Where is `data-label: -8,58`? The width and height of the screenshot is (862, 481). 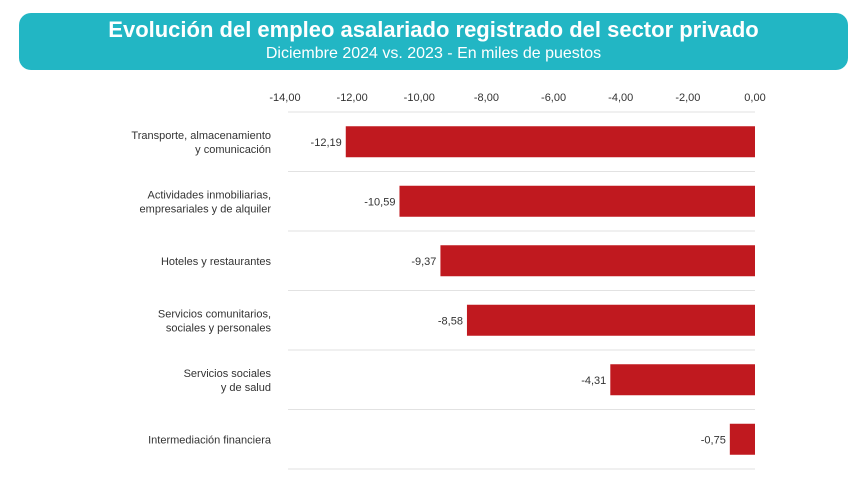 data-label: -8,58 is located at coordinates (450, 321).